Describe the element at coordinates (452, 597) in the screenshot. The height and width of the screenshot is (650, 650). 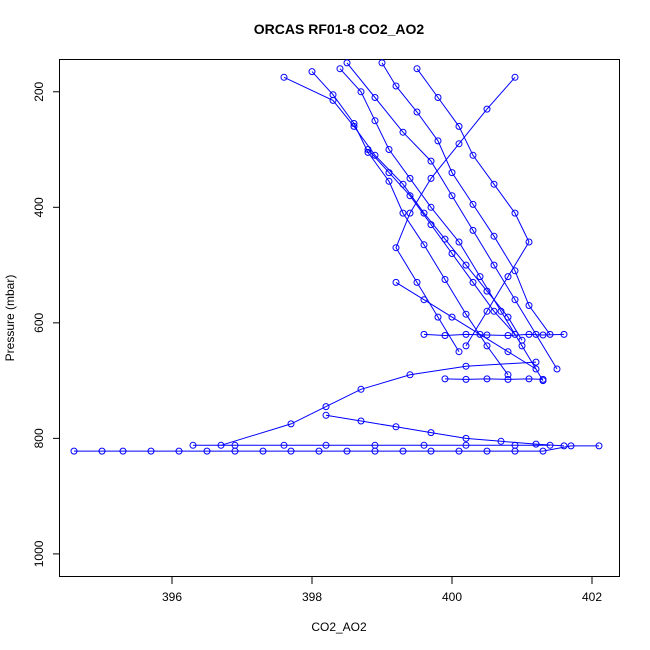
I see `x-tick-label: 400` at that location.